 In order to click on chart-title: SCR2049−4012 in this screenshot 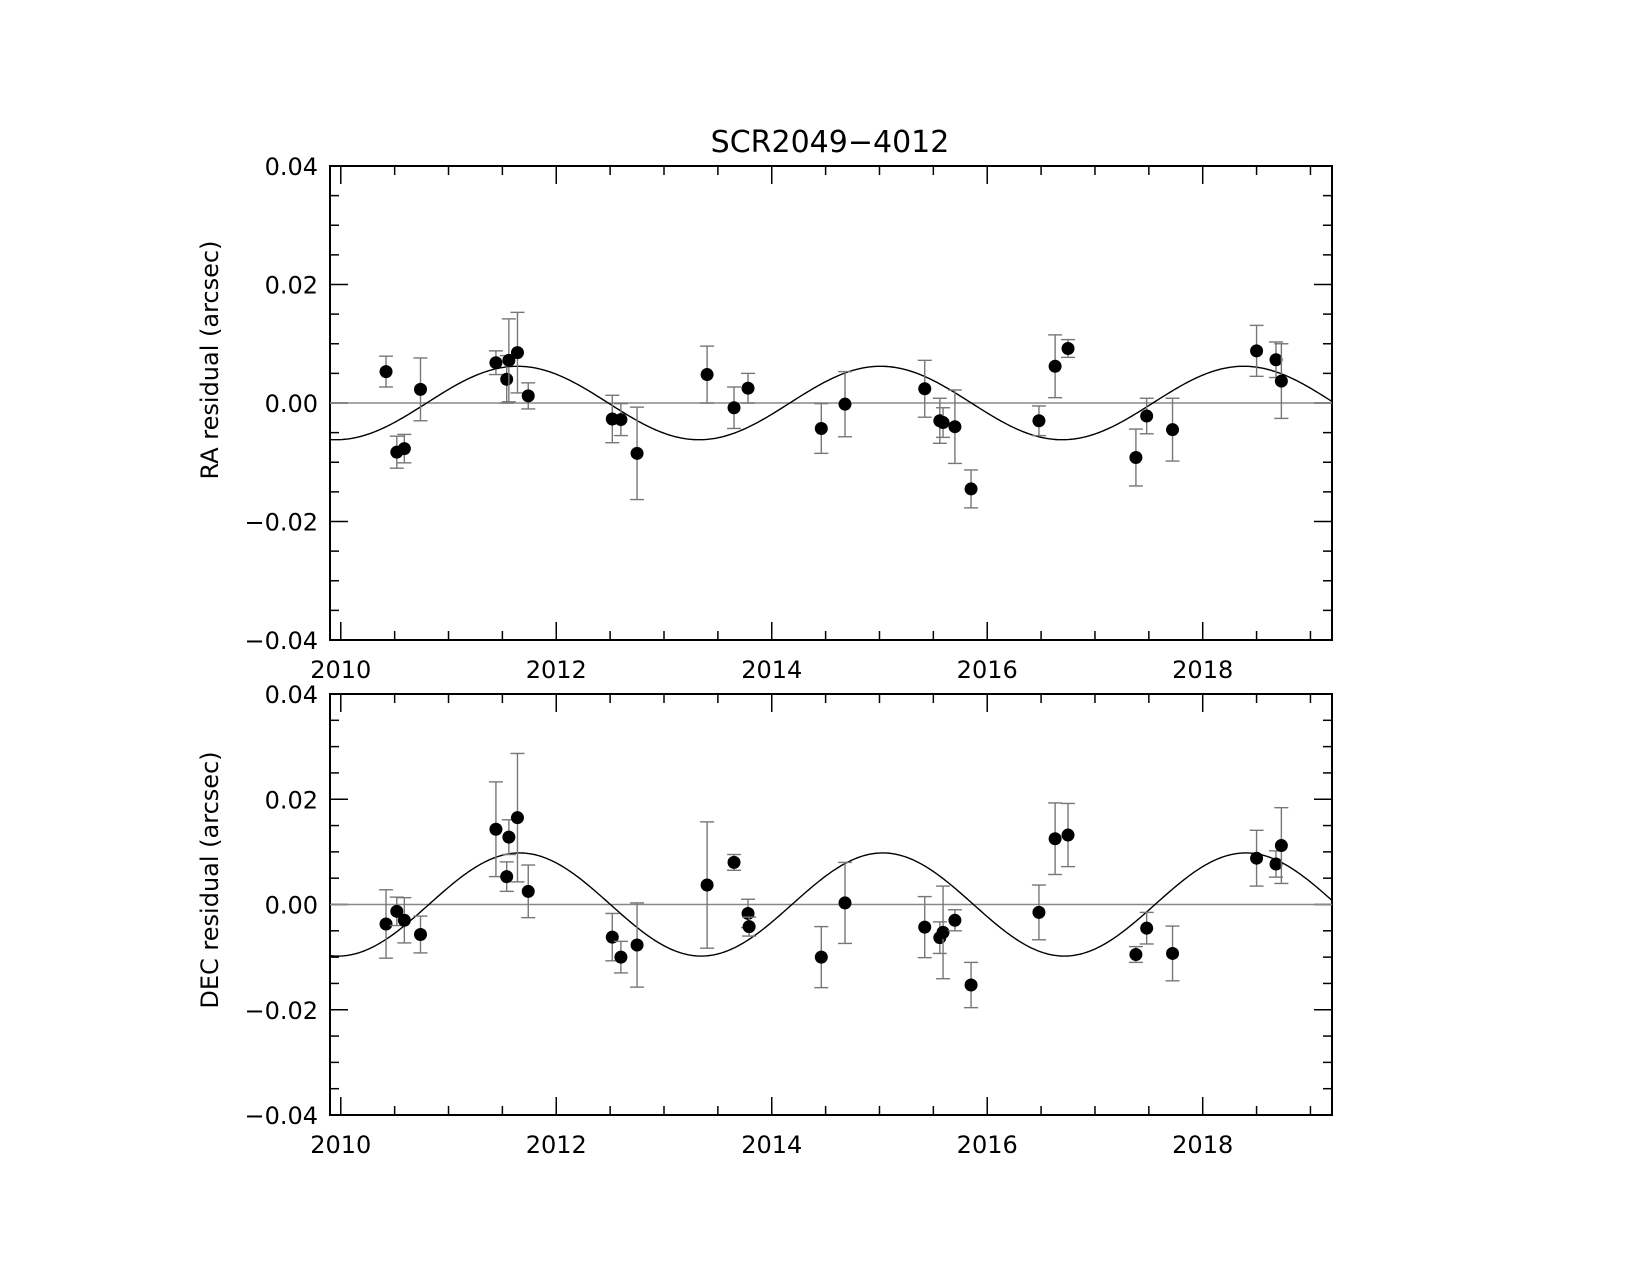, I will do `click(830, 142)`.